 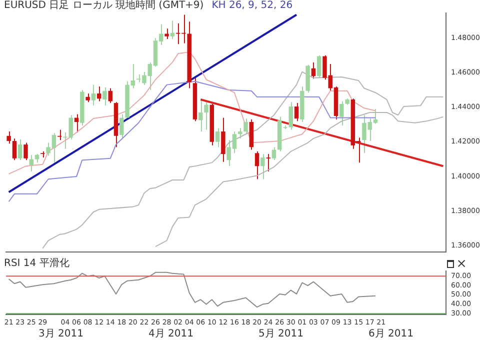 What do you see at coordinates (37, 264) in the screenshot?
I see `chart-title: RSI 14 平滑化` at bounding box center [37, 264].